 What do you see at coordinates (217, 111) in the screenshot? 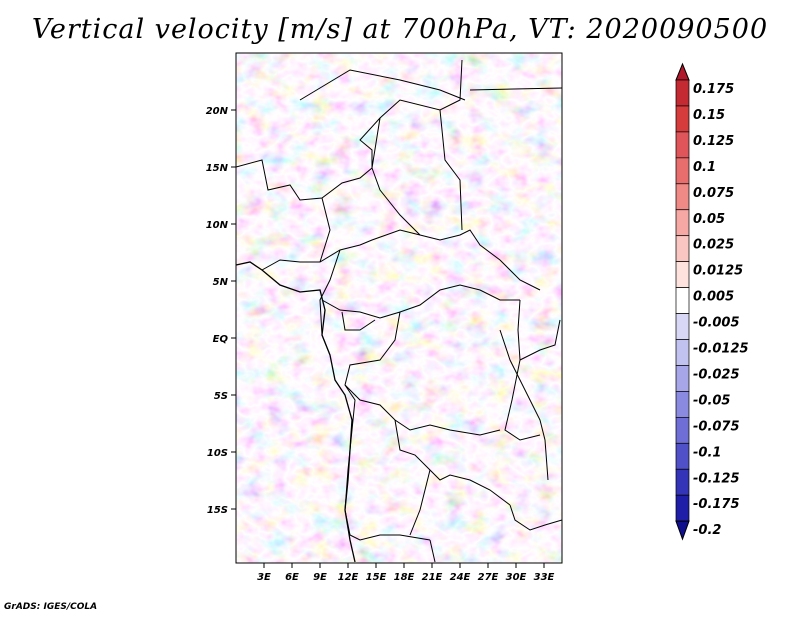
I see `lat-label-20n: 20N` at bounding box center [217, 111].